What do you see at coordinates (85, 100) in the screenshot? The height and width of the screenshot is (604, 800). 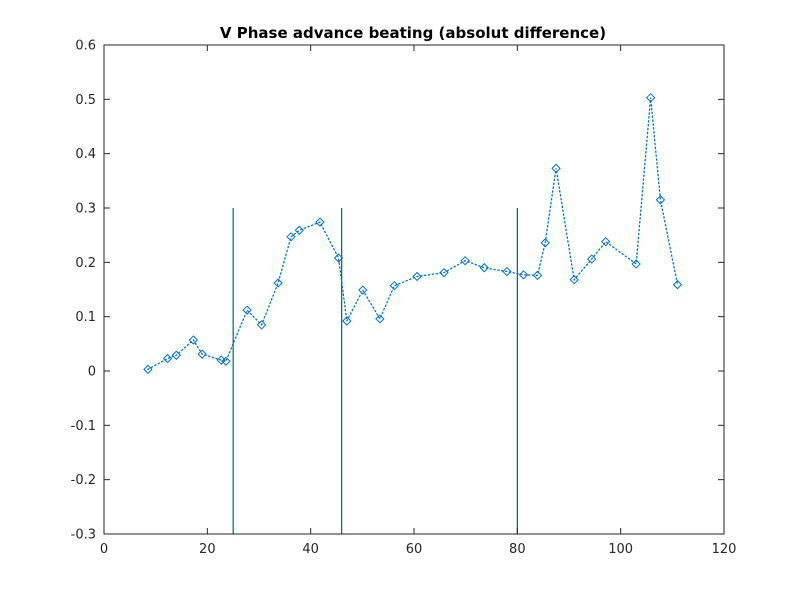 I see `y-tick-label: 0.5` at bounding box center [85, 100].